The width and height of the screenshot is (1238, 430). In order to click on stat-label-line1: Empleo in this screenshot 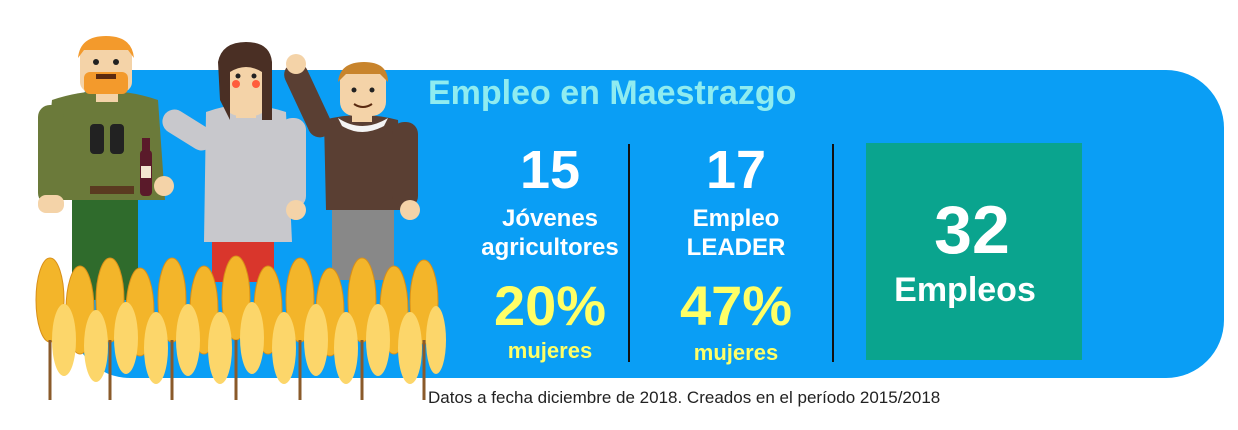, I will do `click(736, 218)`.